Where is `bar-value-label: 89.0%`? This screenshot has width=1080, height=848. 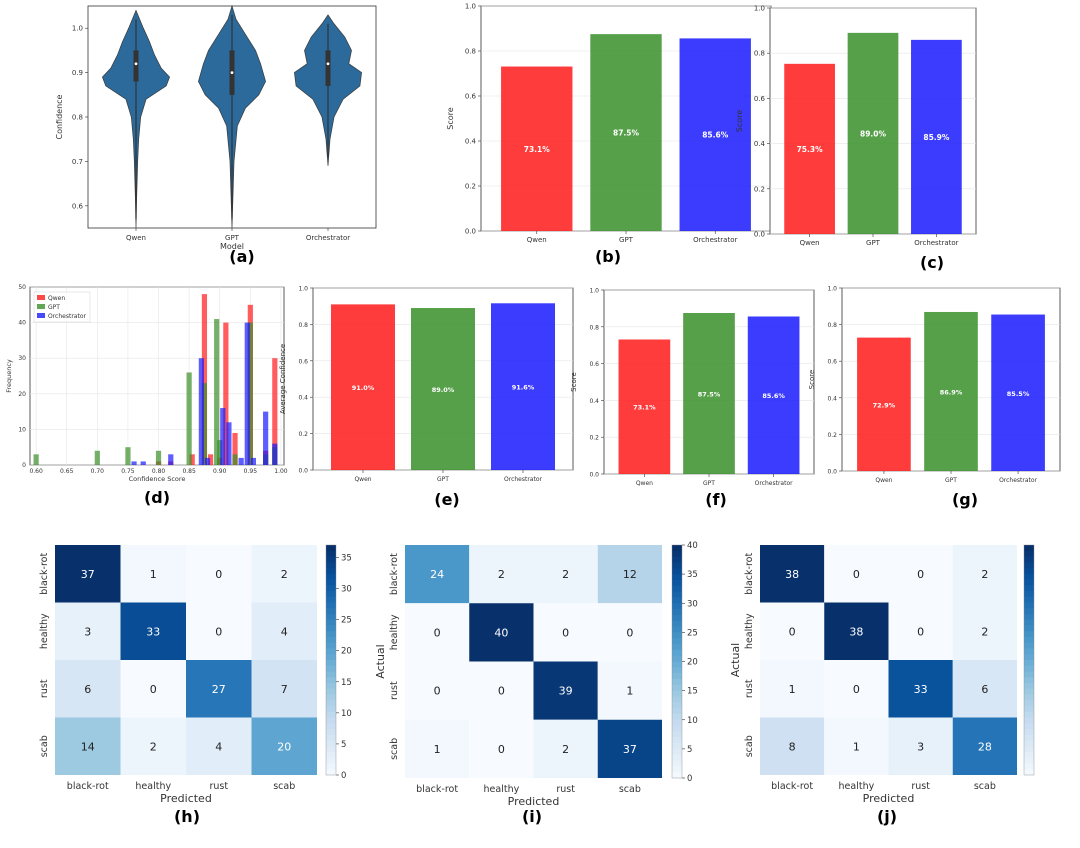
bar-value-label: 89.0% is located at coordinates (443, 390).